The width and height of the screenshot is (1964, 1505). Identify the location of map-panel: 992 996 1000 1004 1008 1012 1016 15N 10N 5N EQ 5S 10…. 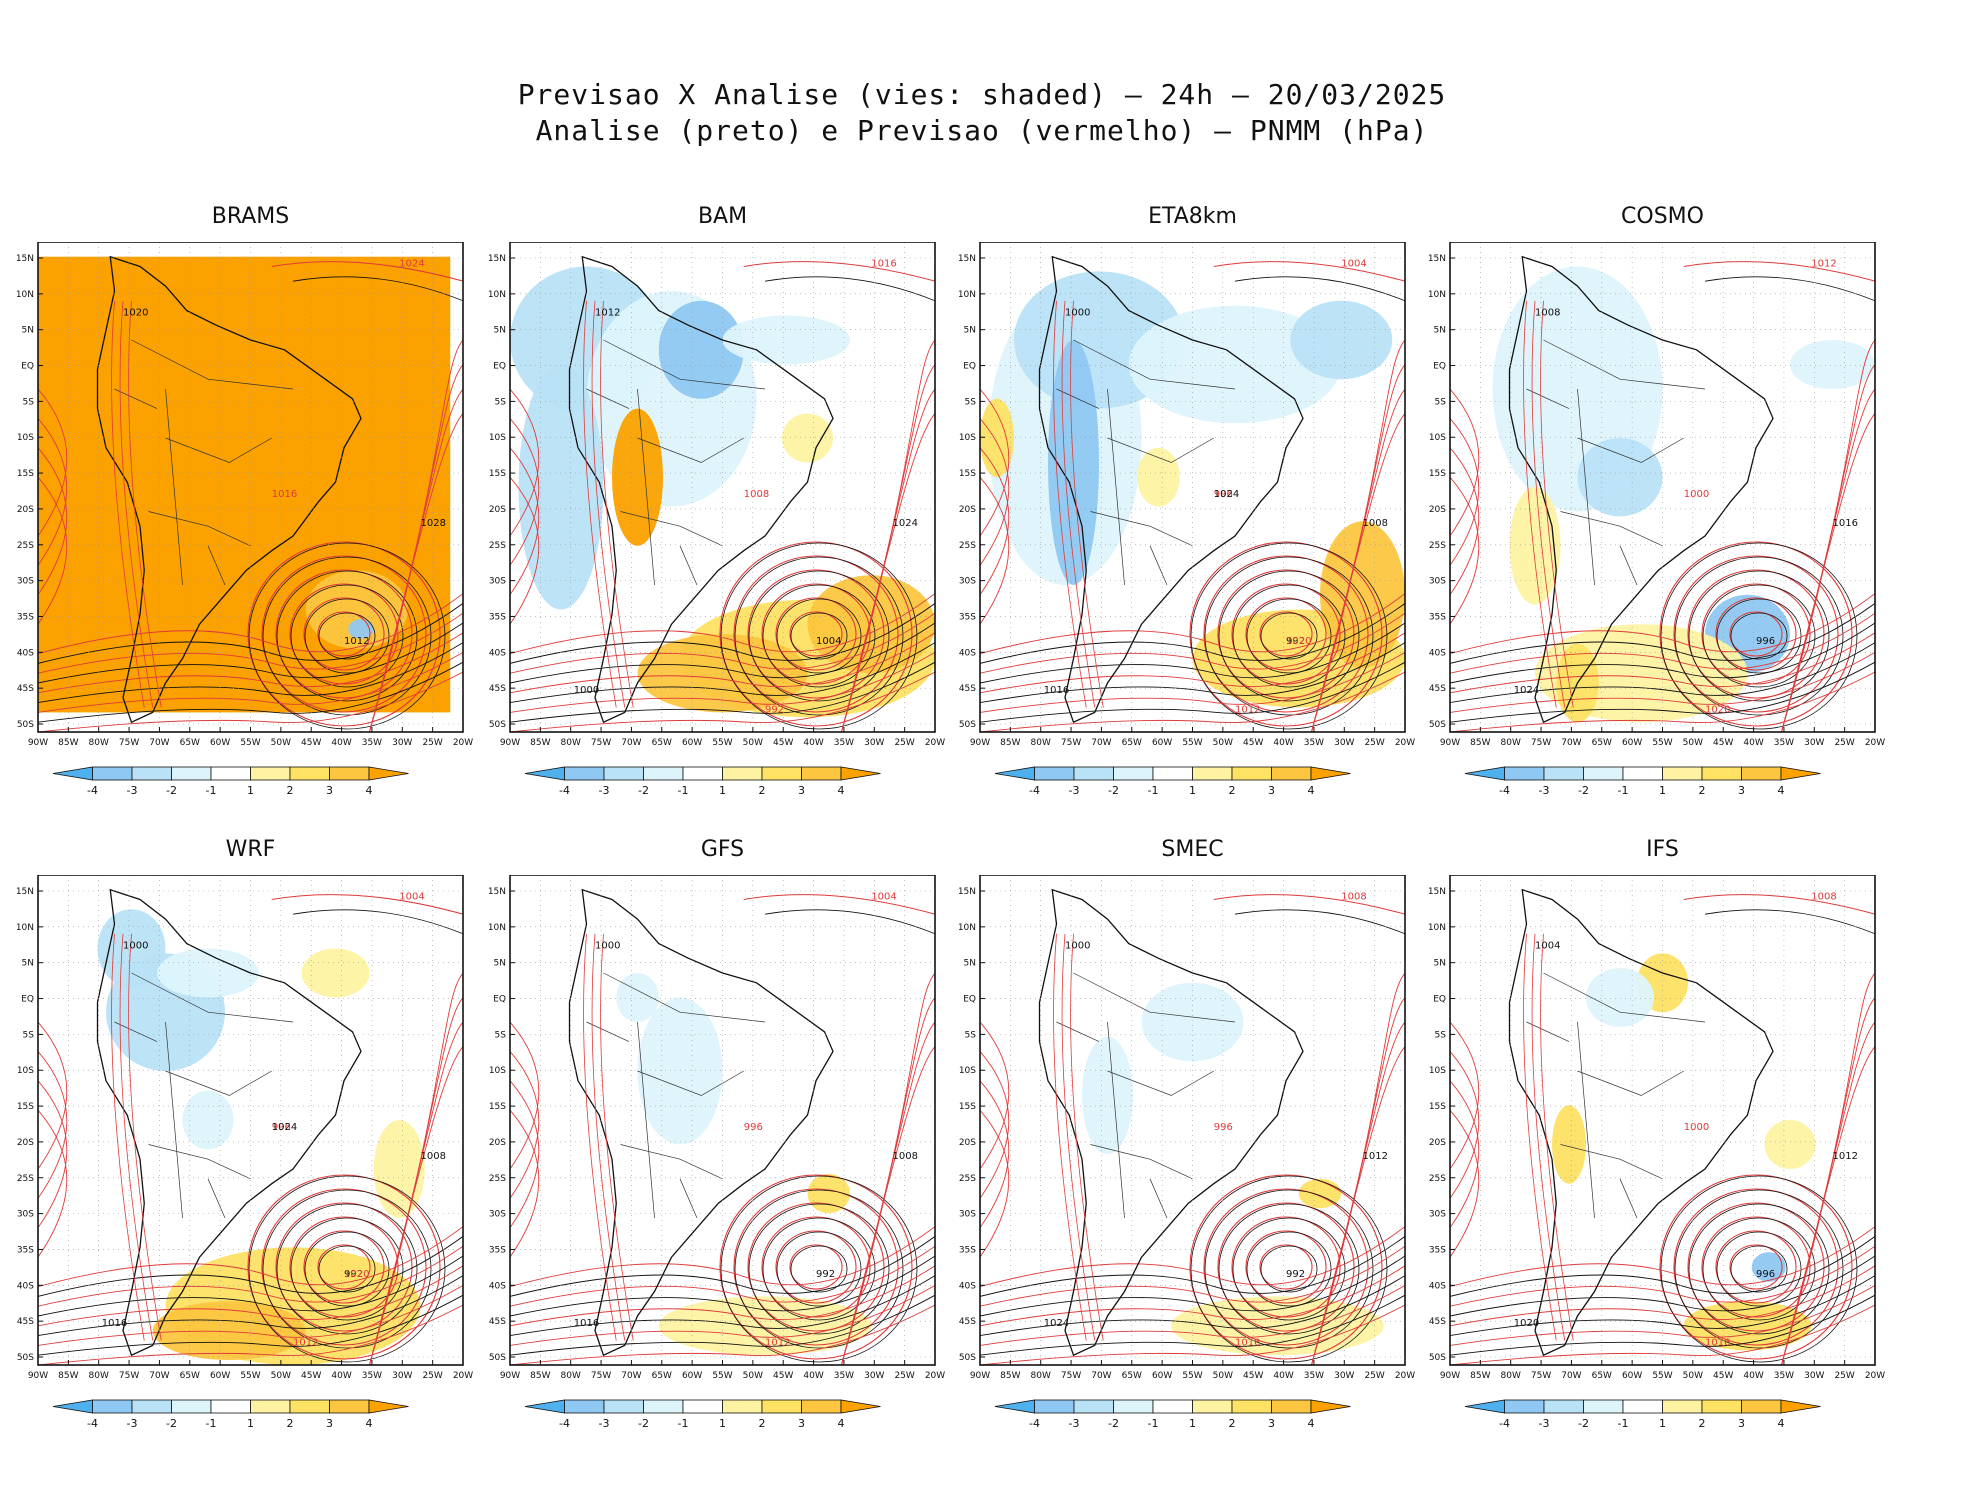
(716, 1152).